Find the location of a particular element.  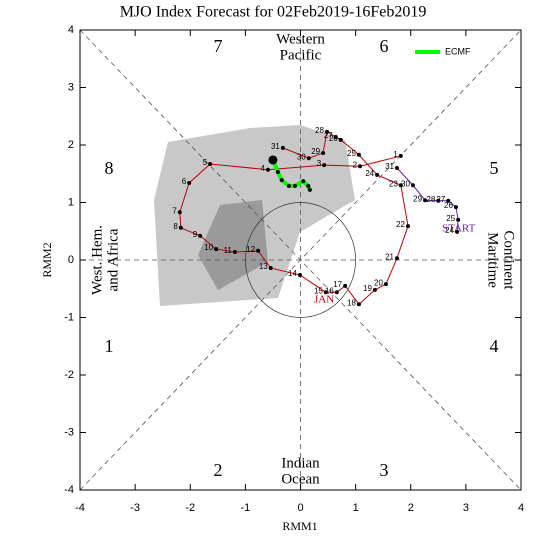

x-tick-label: 0 is located at coordinates (300, 508).